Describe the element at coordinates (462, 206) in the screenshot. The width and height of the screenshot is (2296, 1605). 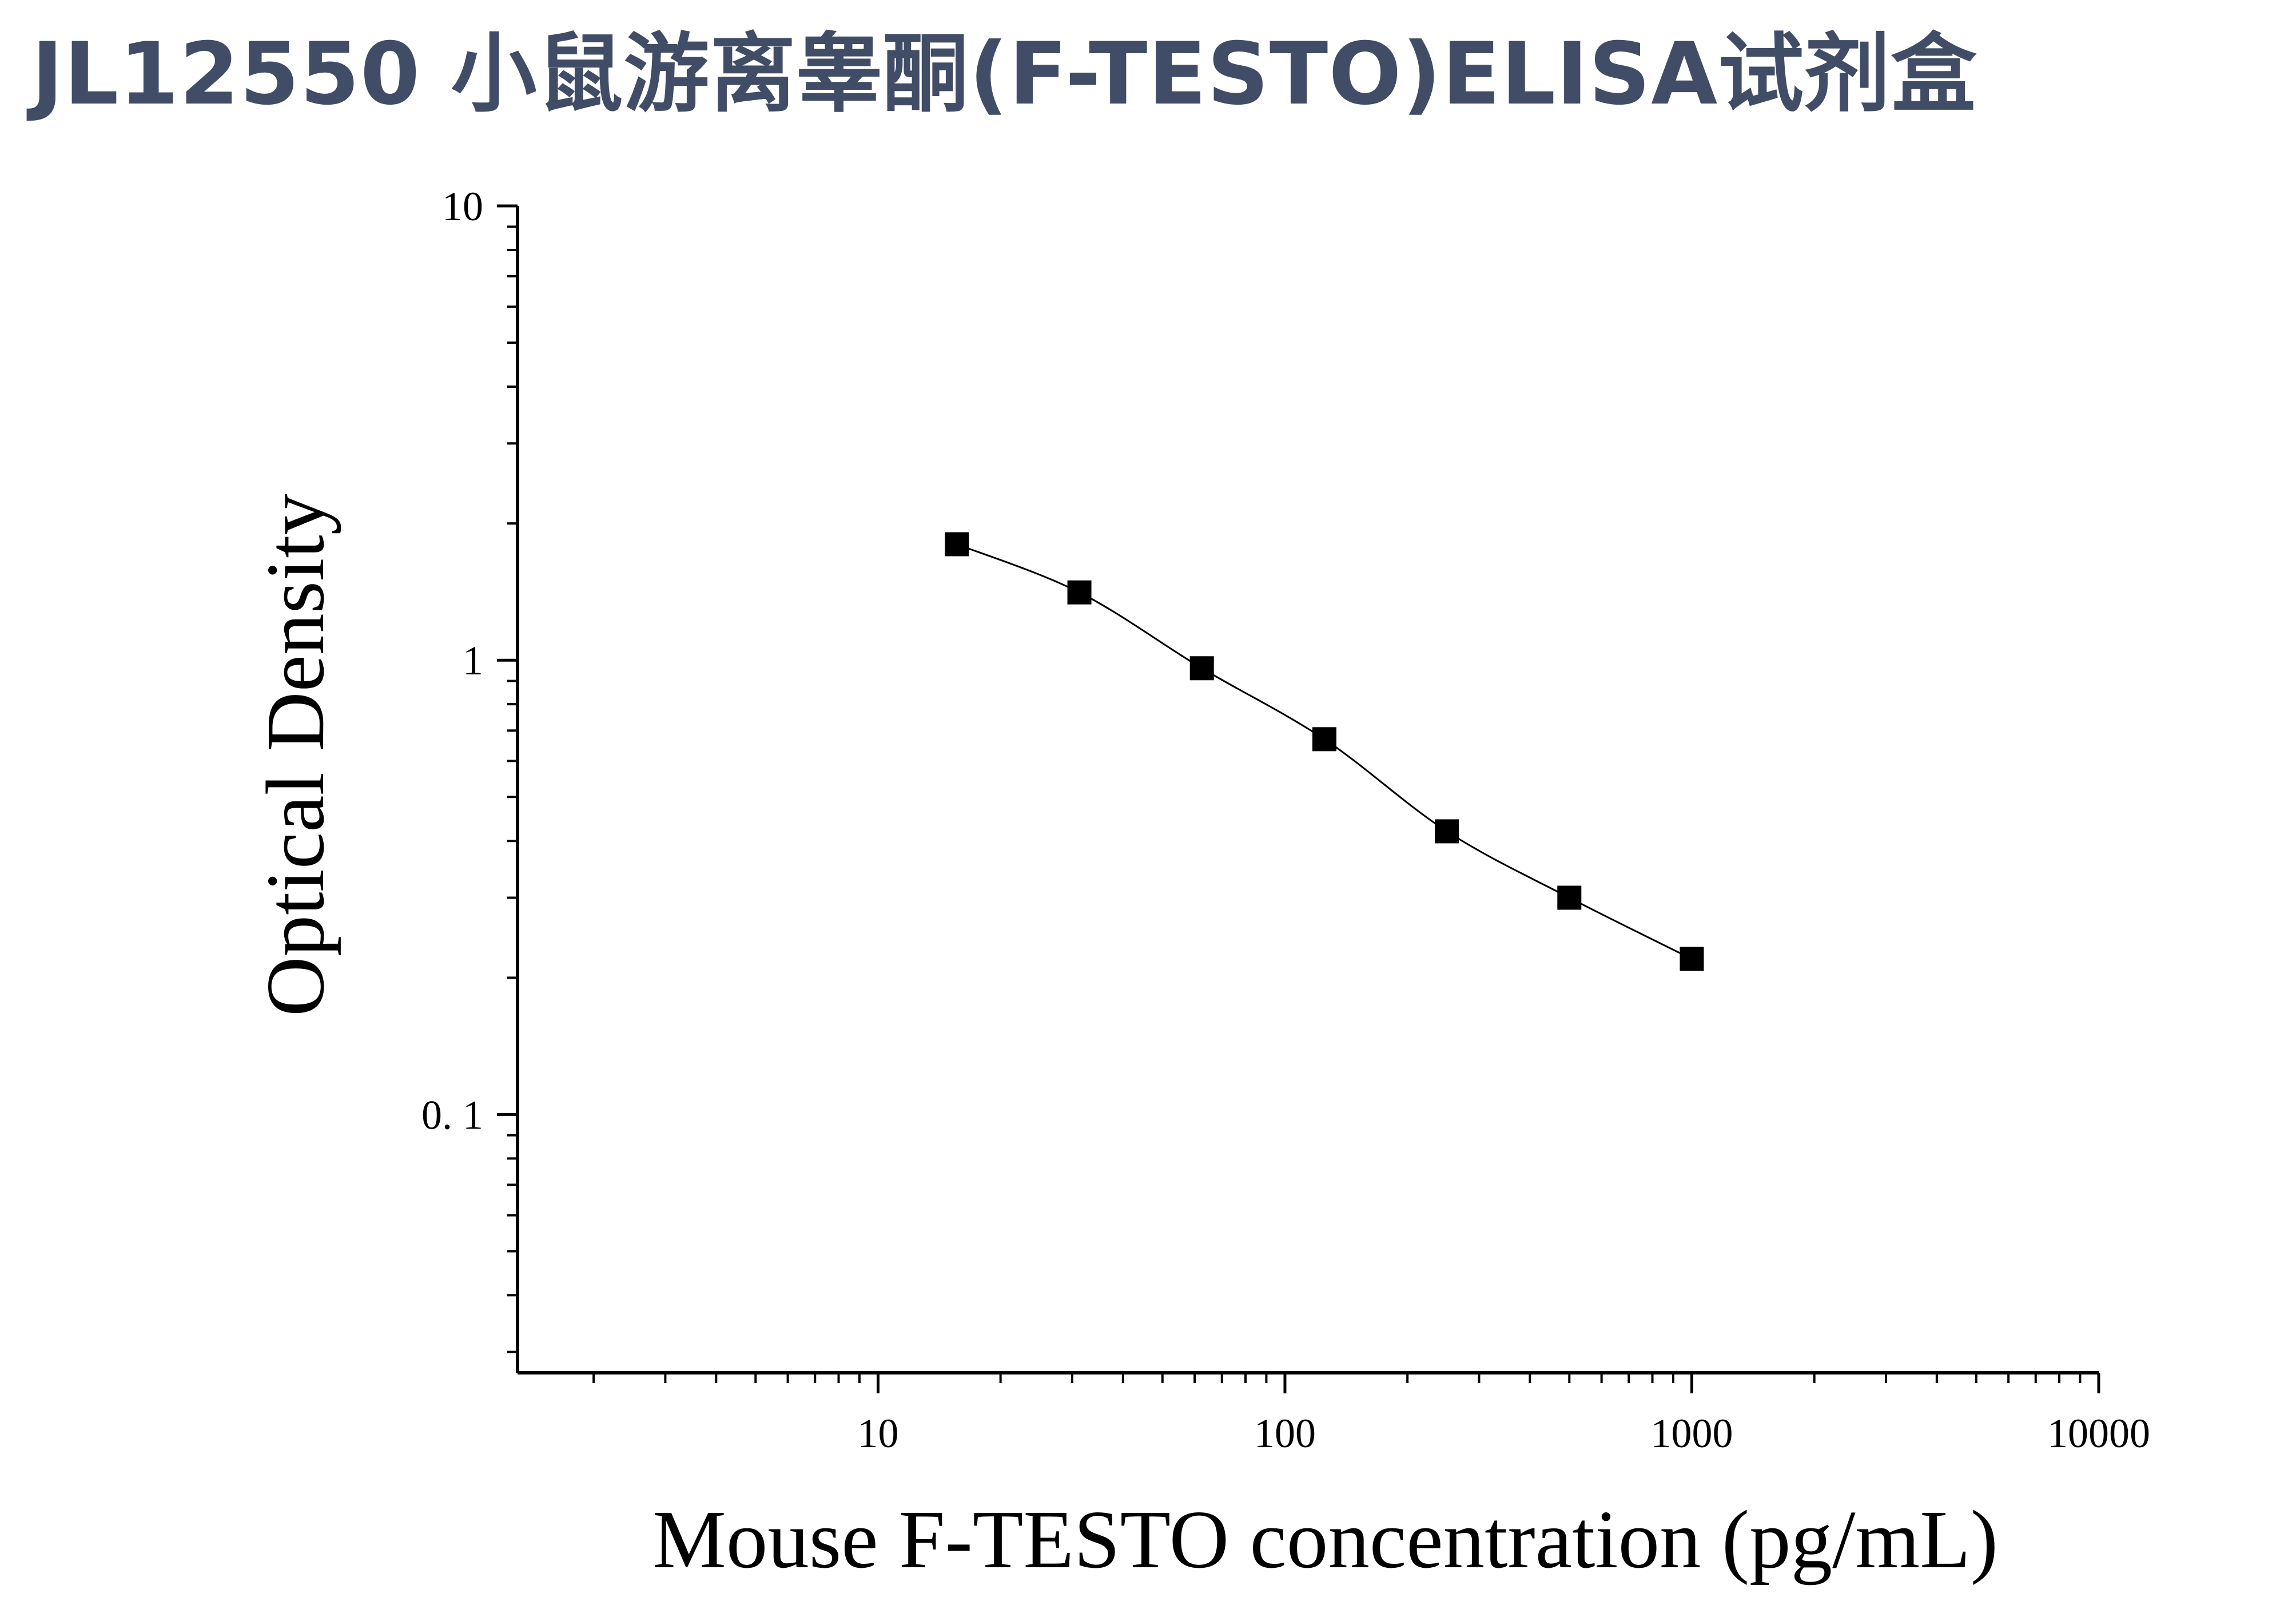
I see `y-tick-label: 10` at that location.